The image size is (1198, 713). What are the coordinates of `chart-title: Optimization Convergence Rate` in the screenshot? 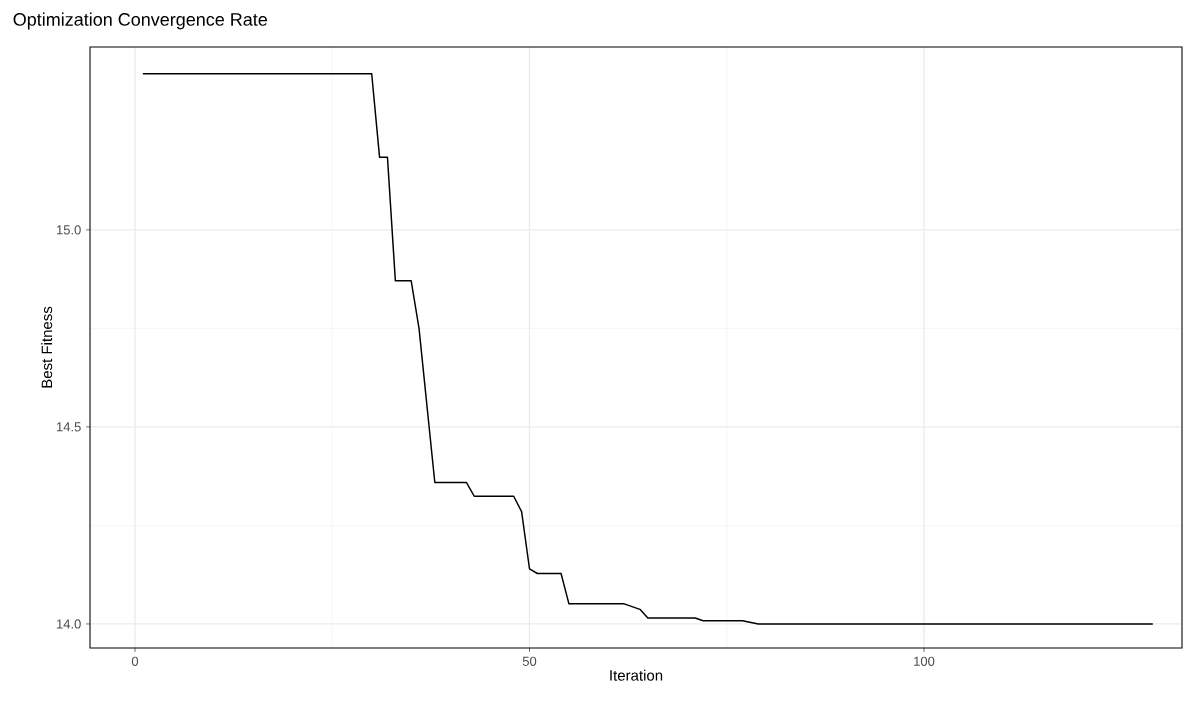 It's located at (140, 21).